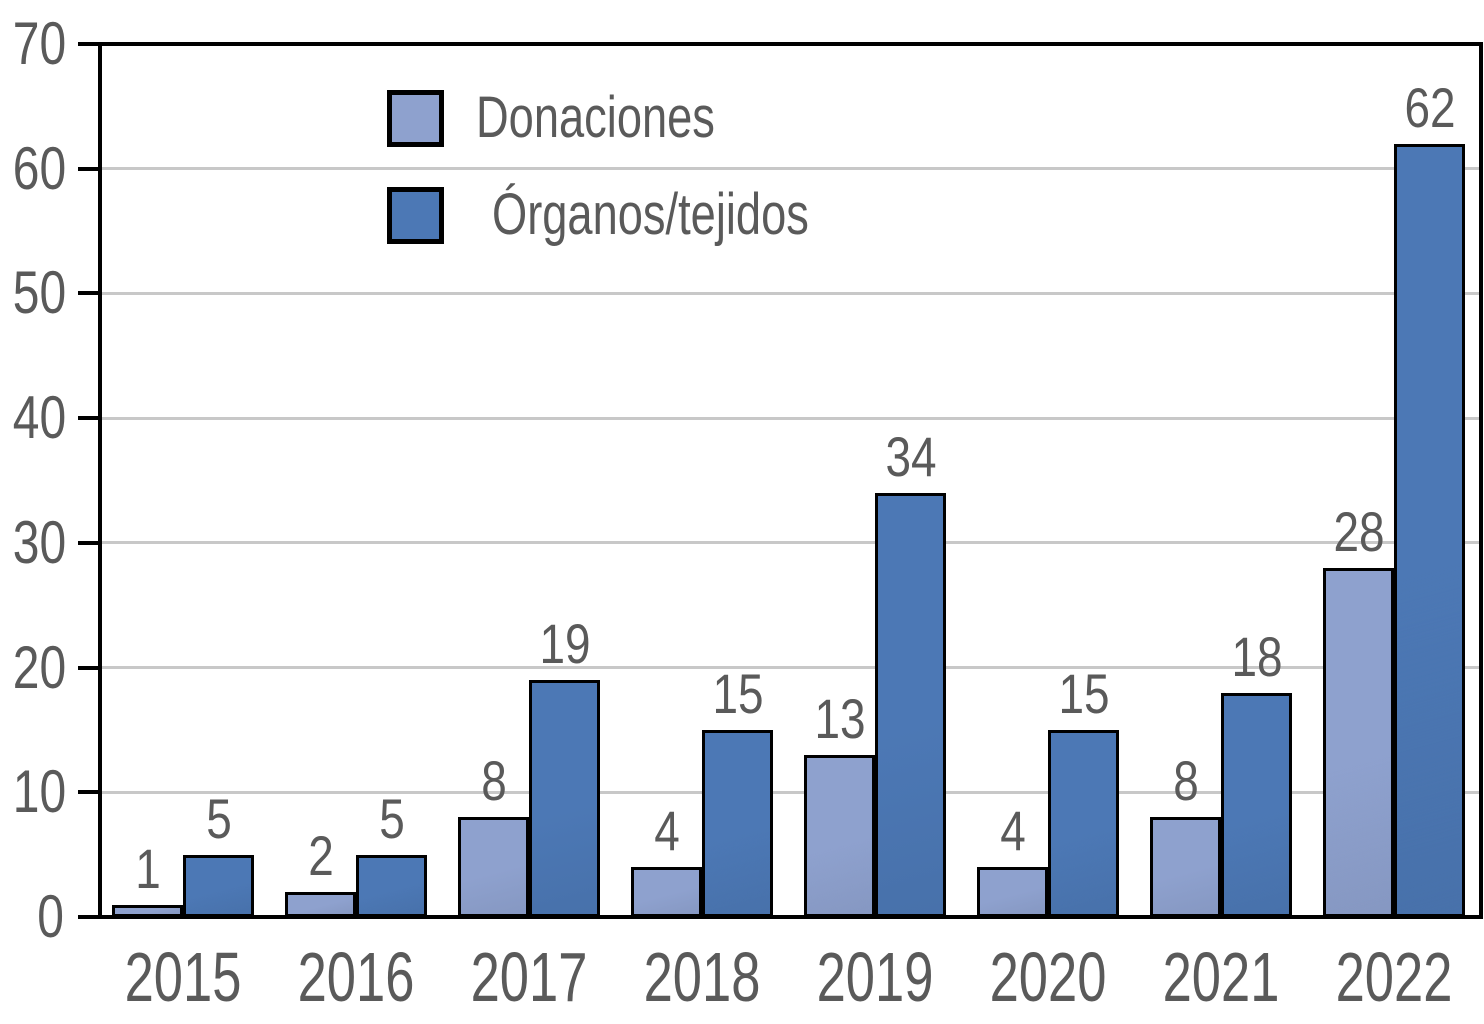  Describe the element at coordinates (1429, 107) in the screenshot. I see `bar-value-label: 62` at that location.